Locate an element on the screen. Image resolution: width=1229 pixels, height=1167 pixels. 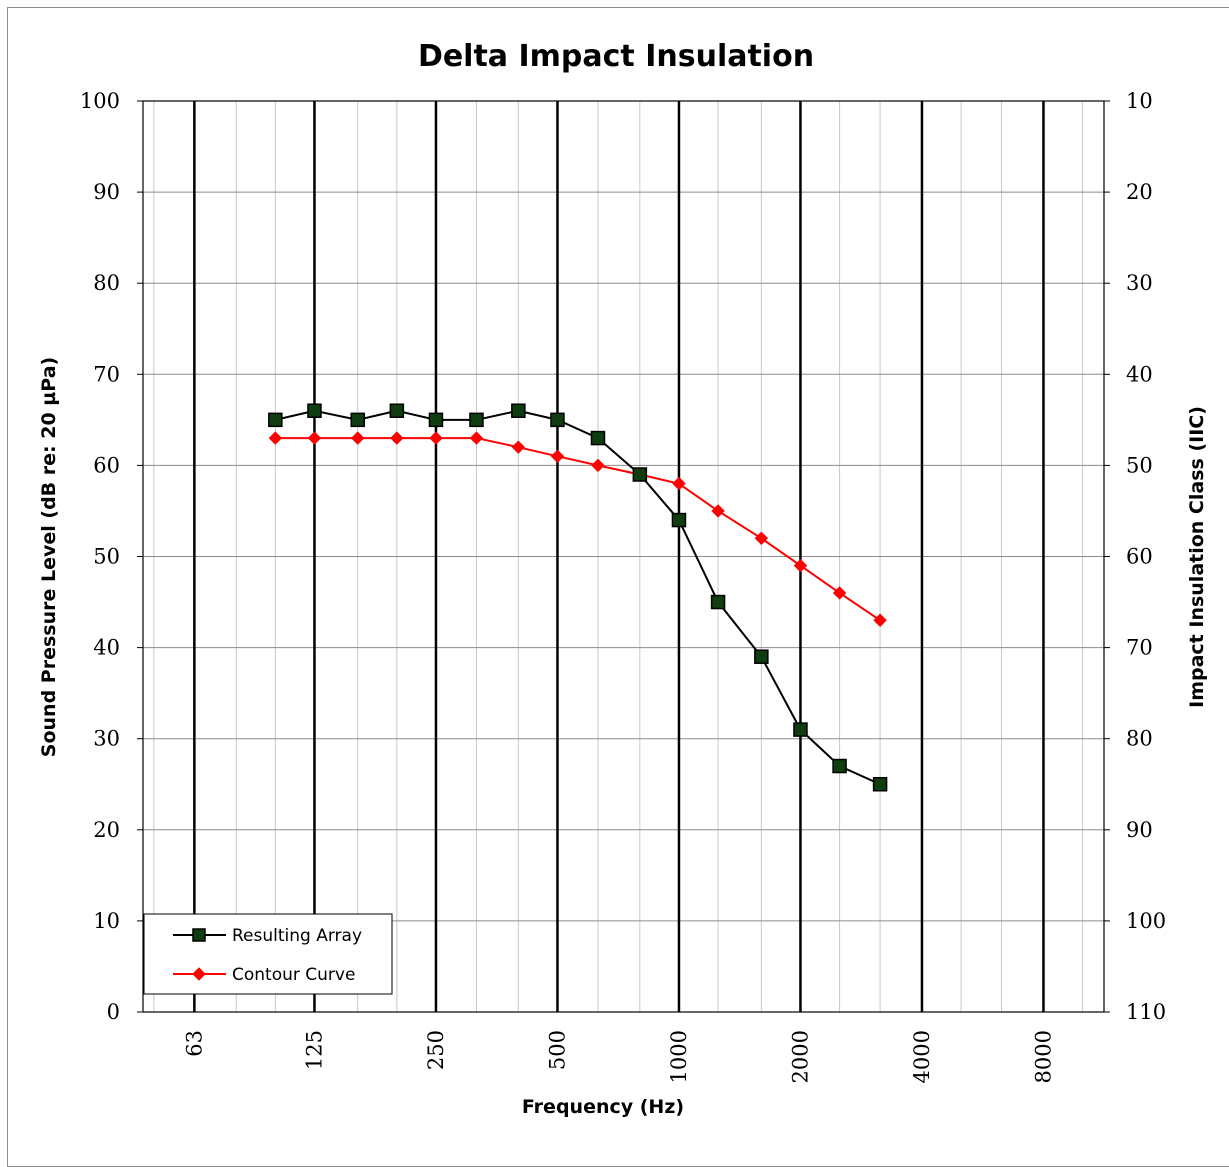
y-axis-title: Sound Pressure Level (dB re: 20 µPa) is located at coordinates (49, 557).